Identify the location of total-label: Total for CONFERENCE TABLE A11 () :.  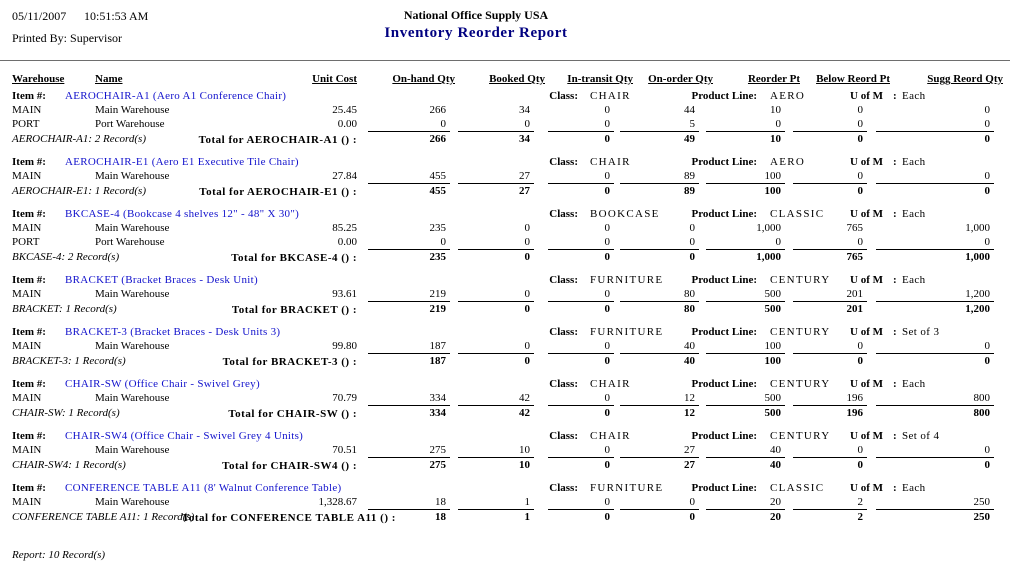
(289, 518).